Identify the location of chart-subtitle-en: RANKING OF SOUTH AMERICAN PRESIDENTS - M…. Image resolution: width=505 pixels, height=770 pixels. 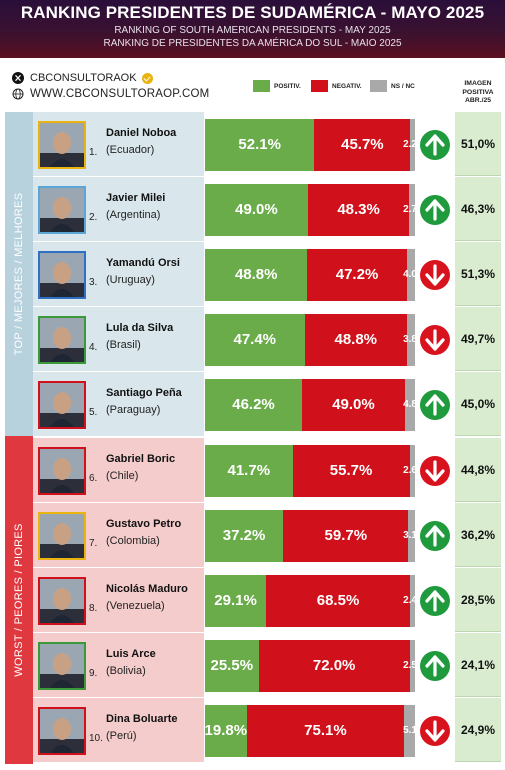
(252, 30).